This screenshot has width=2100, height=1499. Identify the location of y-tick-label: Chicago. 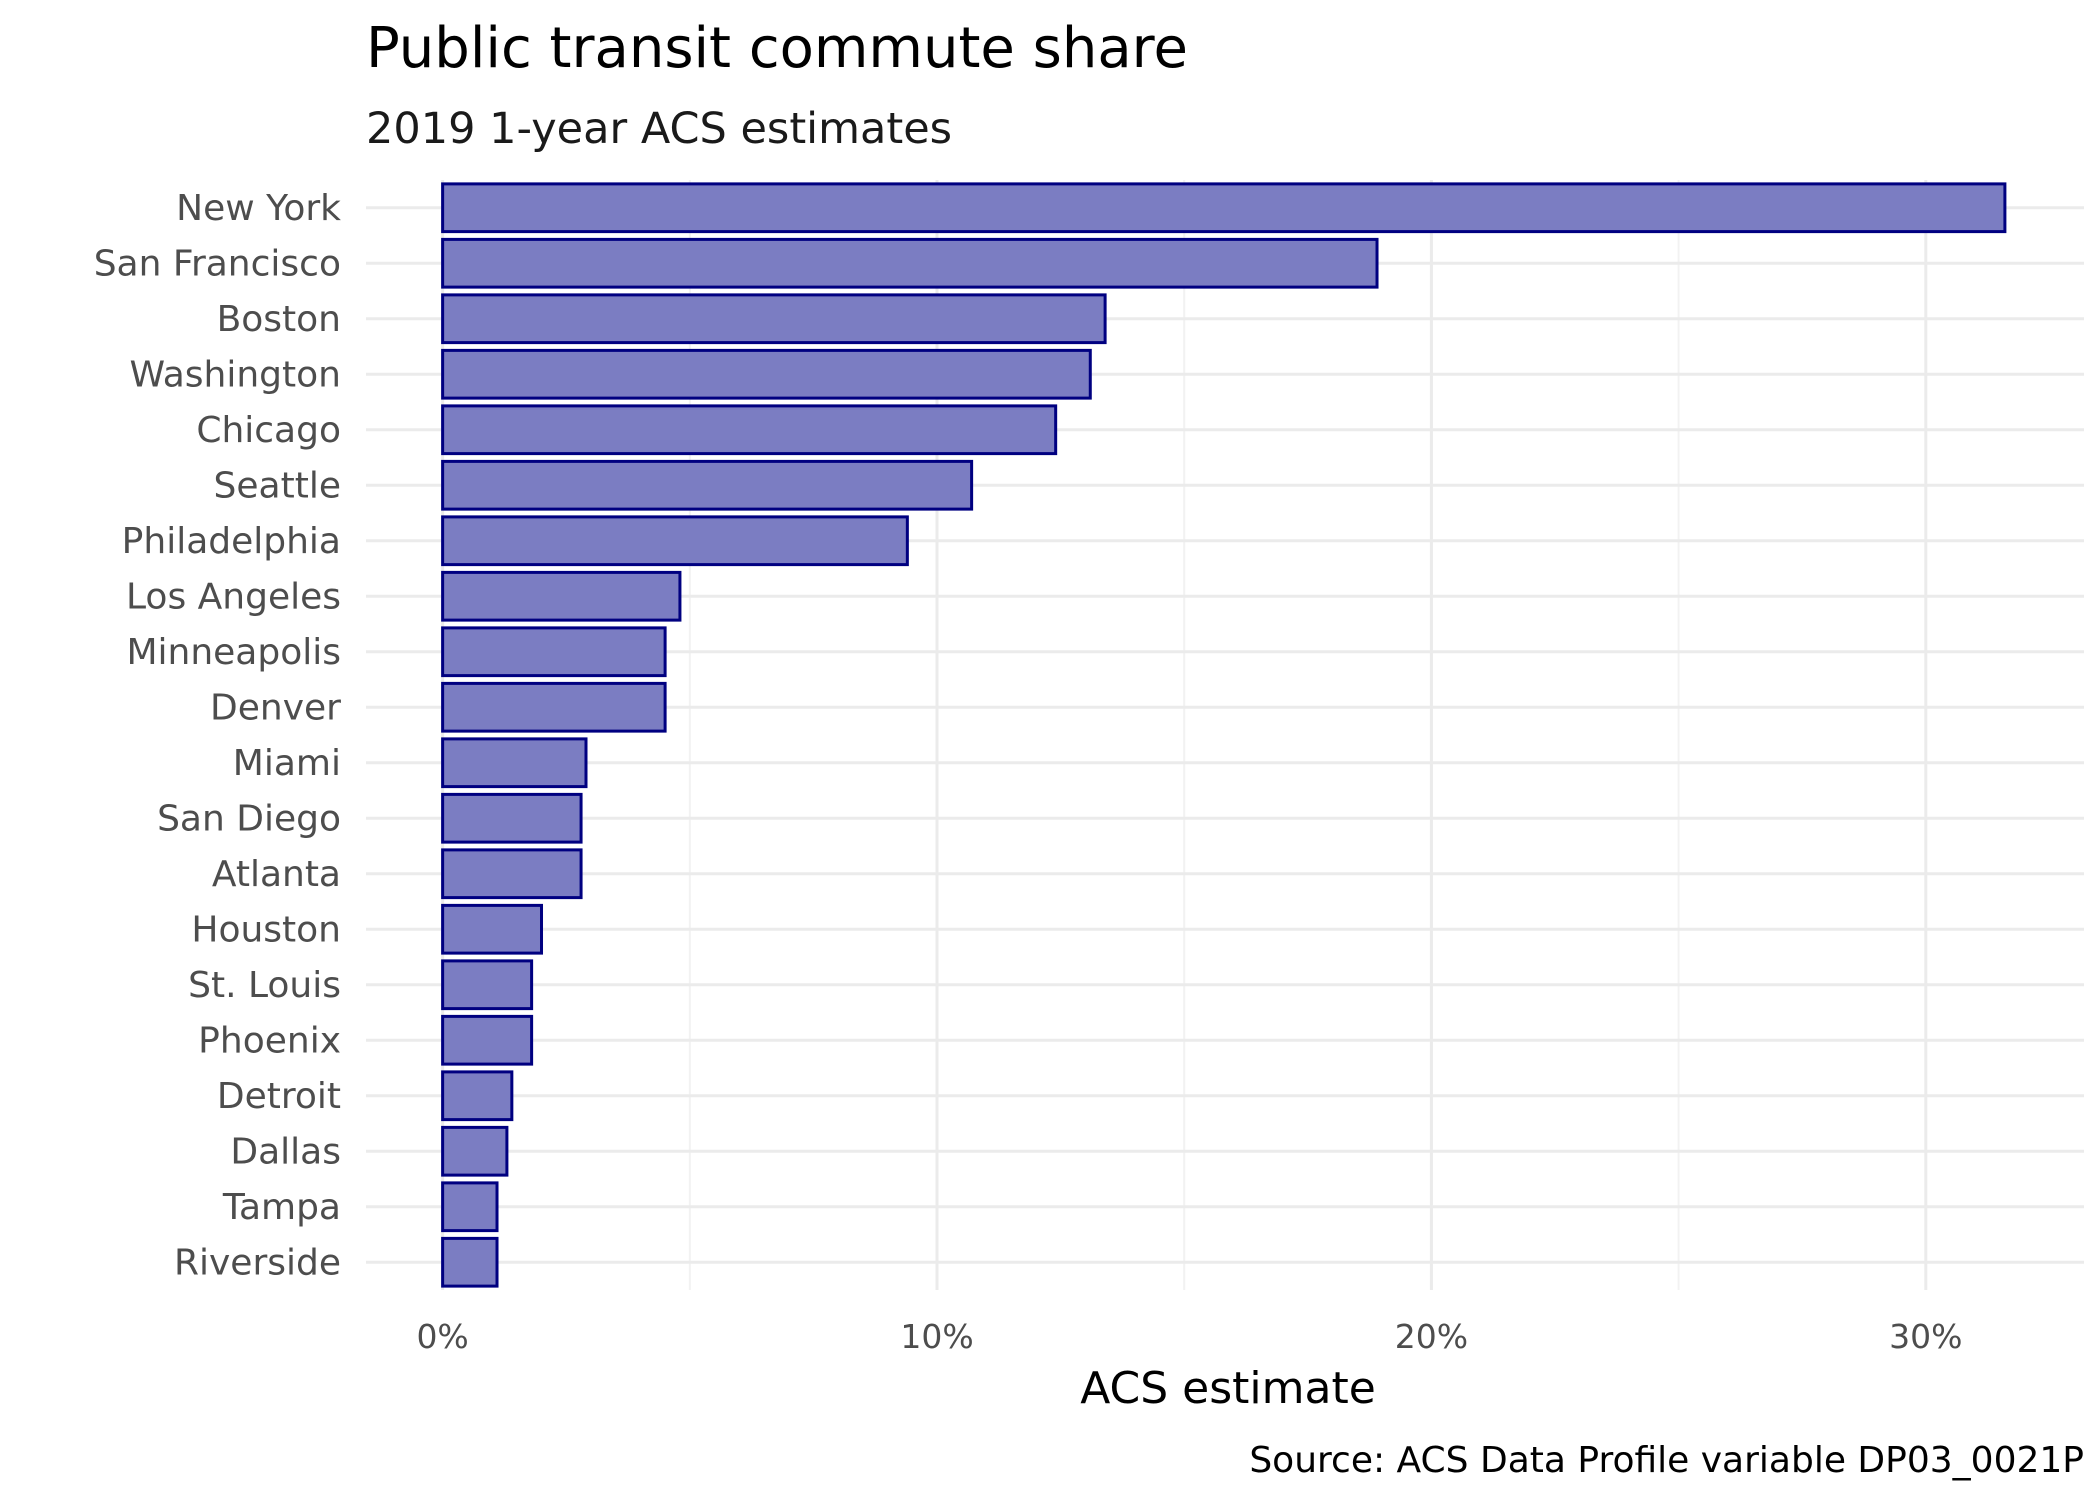
(268, 430).